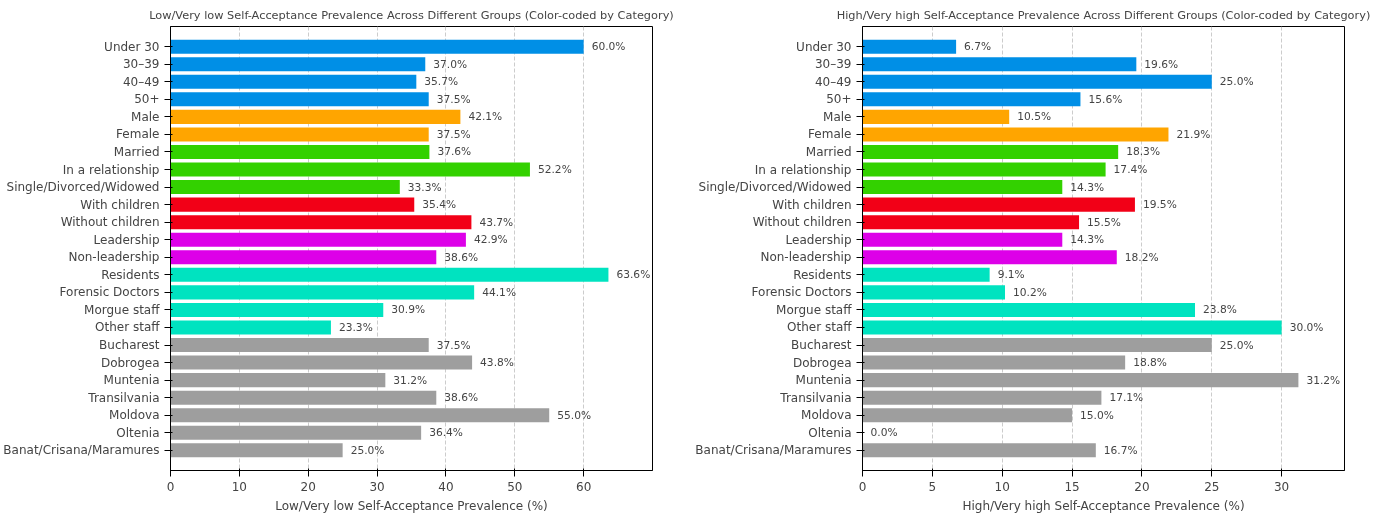  I want to click on x-tick-label: 25, so click(1212, 486).